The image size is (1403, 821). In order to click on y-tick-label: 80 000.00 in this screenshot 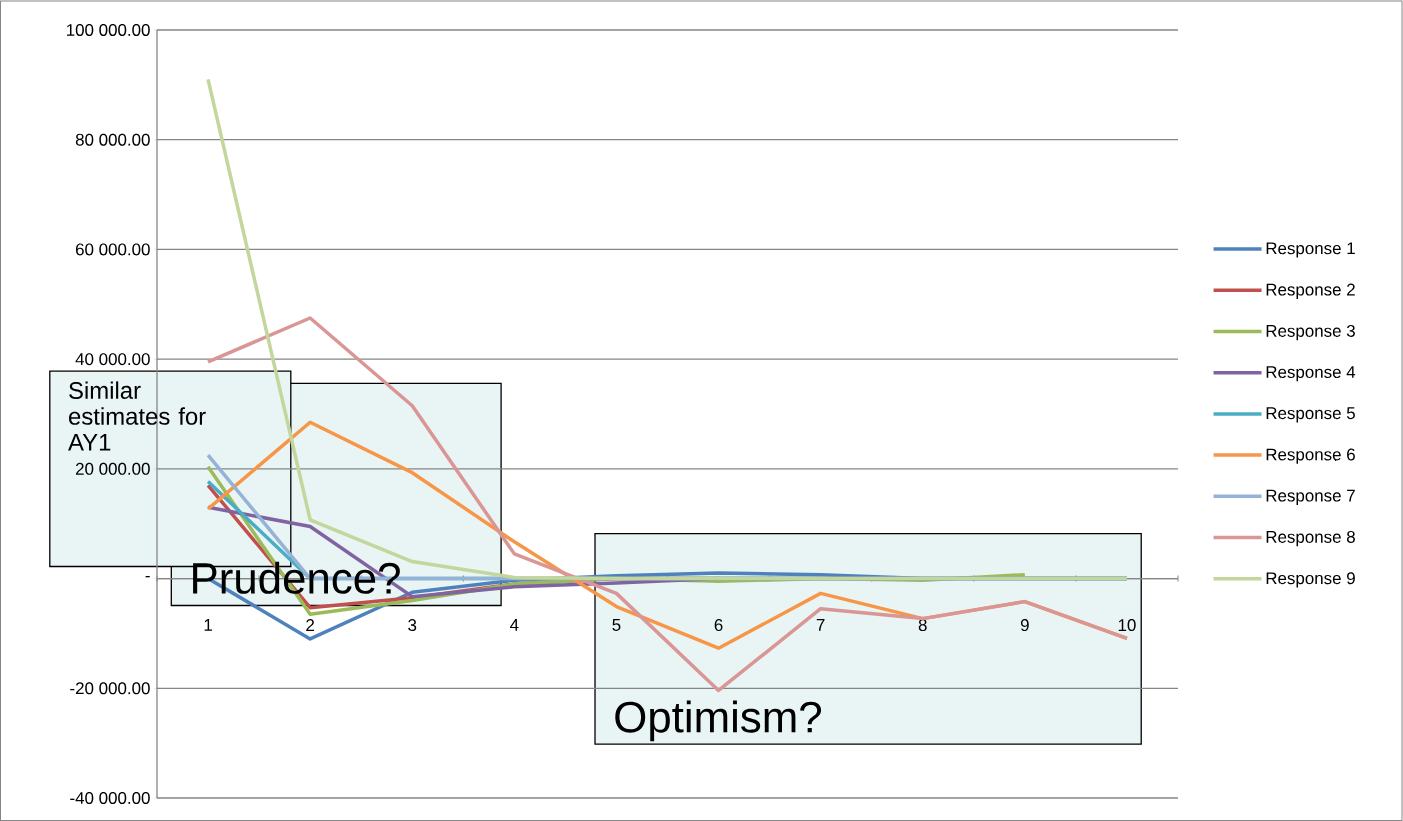, I will do `click(112, 139)`.